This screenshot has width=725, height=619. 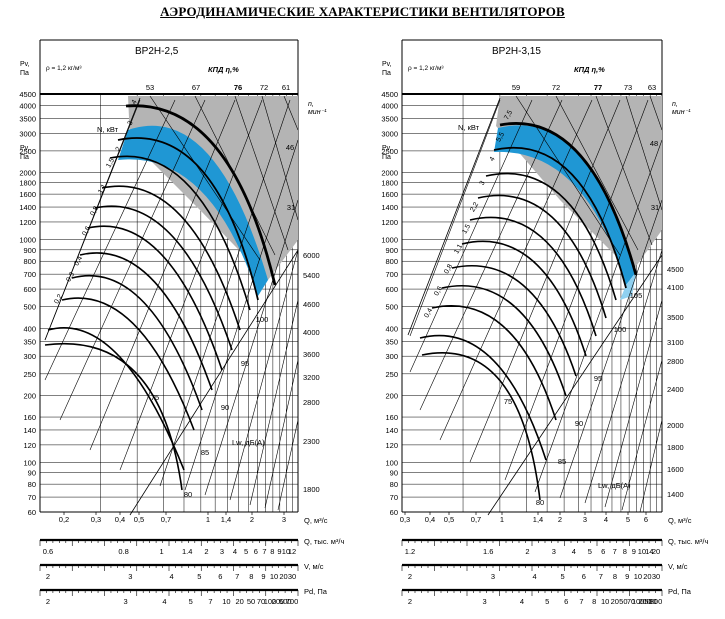 What do you see at coordinates (24, 73) in the screenshot?
I see `pressure-label-unit: Па` at bounding box center [24, 73].